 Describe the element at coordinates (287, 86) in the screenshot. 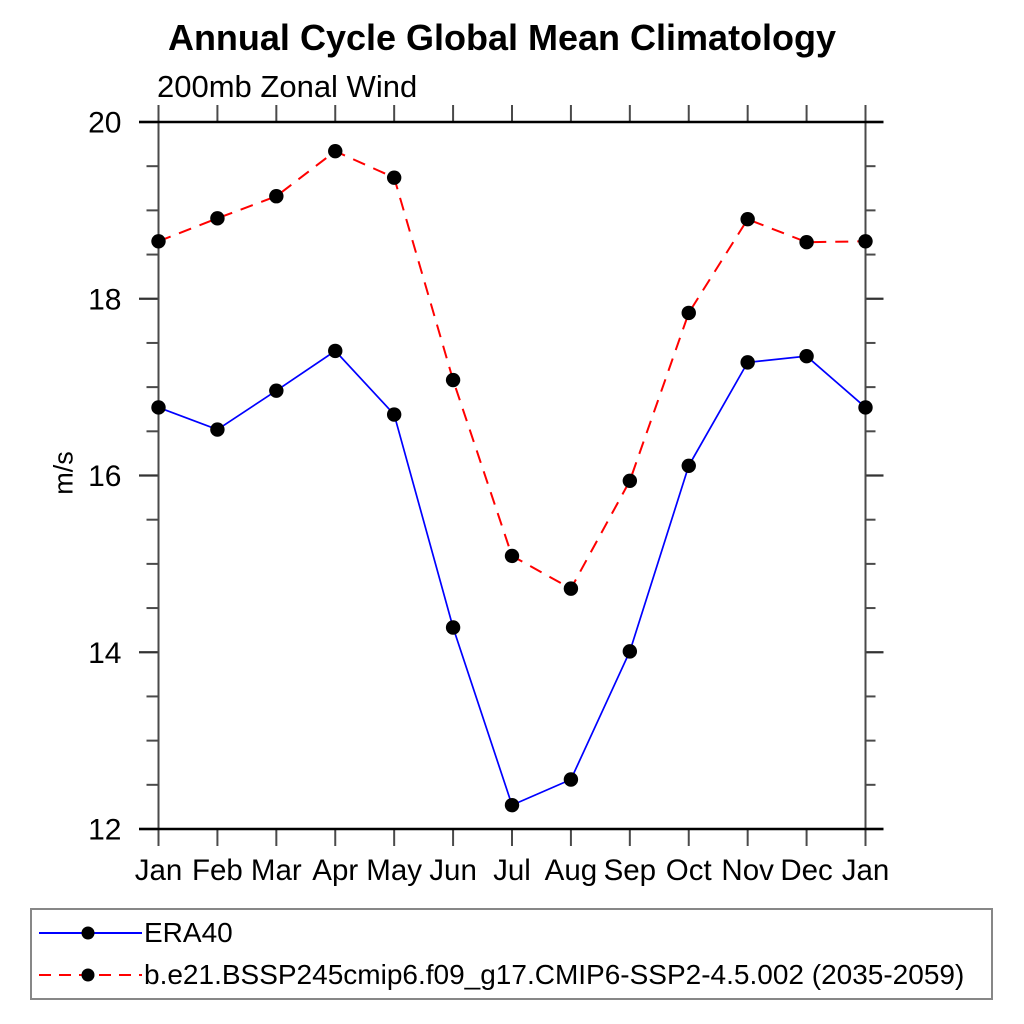

I see `chart-subtitle: 200mb Zonal Wind` at that location.